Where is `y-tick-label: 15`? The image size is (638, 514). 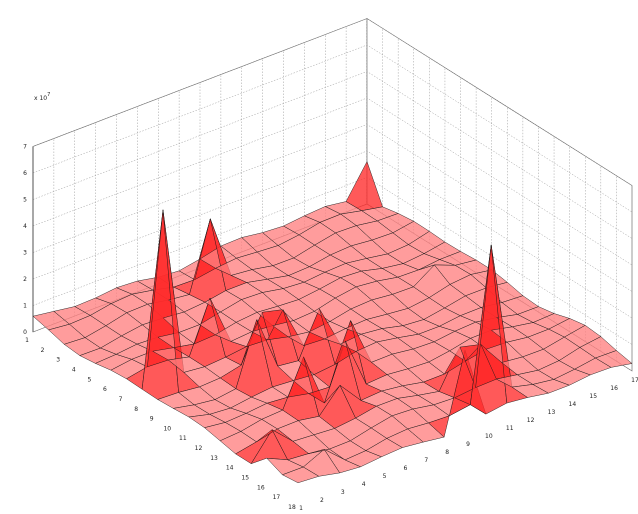
y-tick-label: 15 is located at coordinates (245, 478).